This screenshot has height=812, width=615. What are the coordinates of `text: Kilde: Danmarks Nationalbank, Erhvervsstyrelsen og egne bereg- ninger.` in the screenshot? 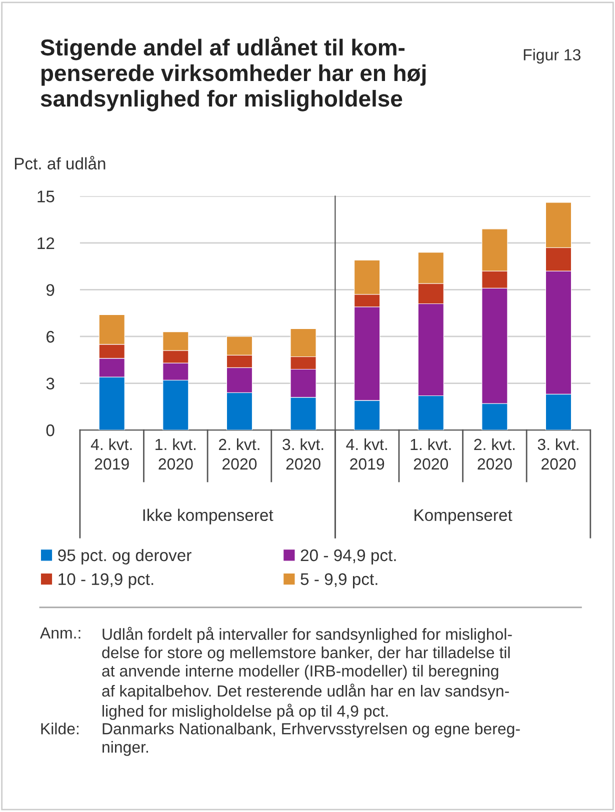 It's located at (280, 739).